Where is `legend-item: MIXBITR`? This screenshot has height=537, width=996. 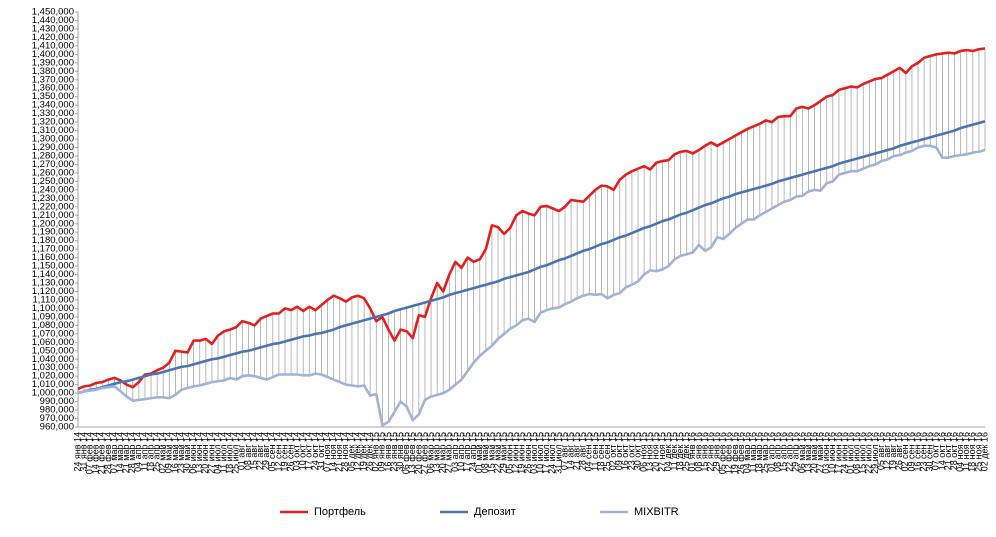
legend-item: MIXBITR is located at coordinates (639, 512).